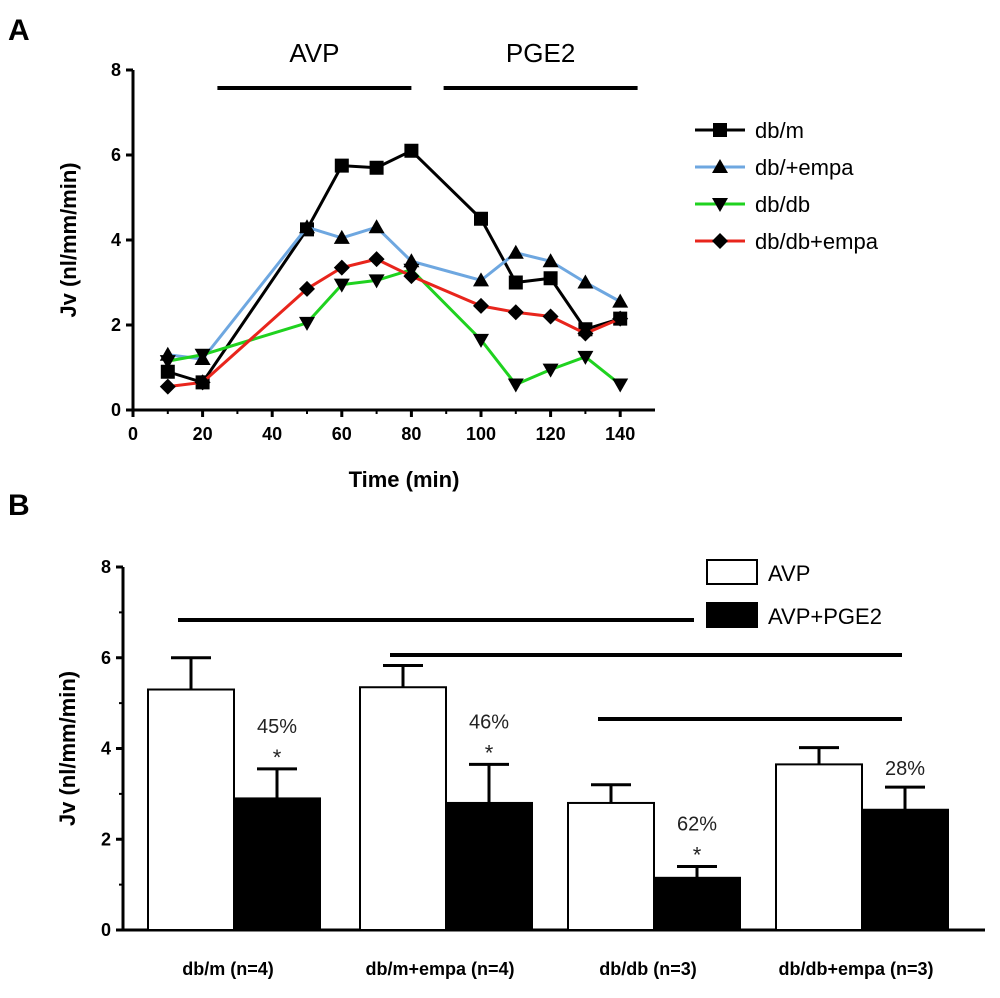  I want to click on bar-y-tick-label: 4, so click(106, 749).